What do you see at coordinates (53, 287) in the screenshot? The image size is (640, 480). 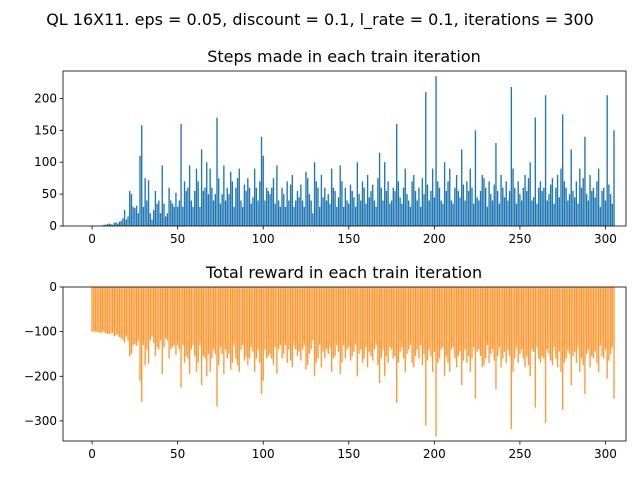 I see `reward-ytick-label: 0` at bounding box center [53, 287].